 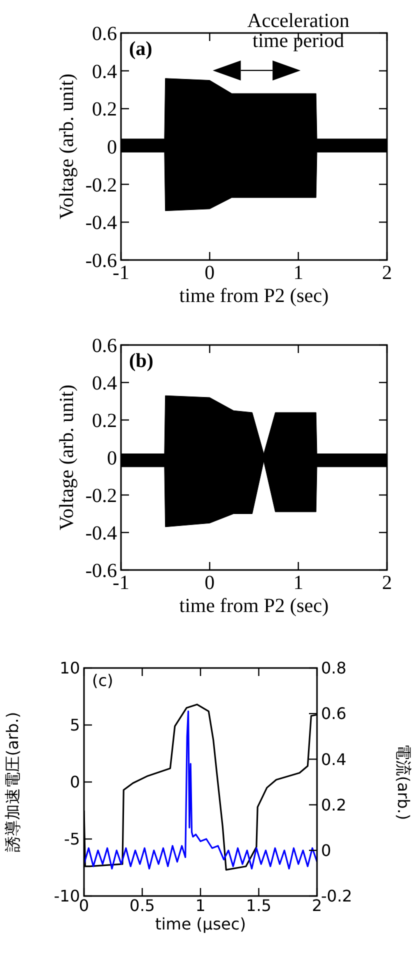 I want to click on y2-tick-label: -0.2, so click(x=336, y=896).